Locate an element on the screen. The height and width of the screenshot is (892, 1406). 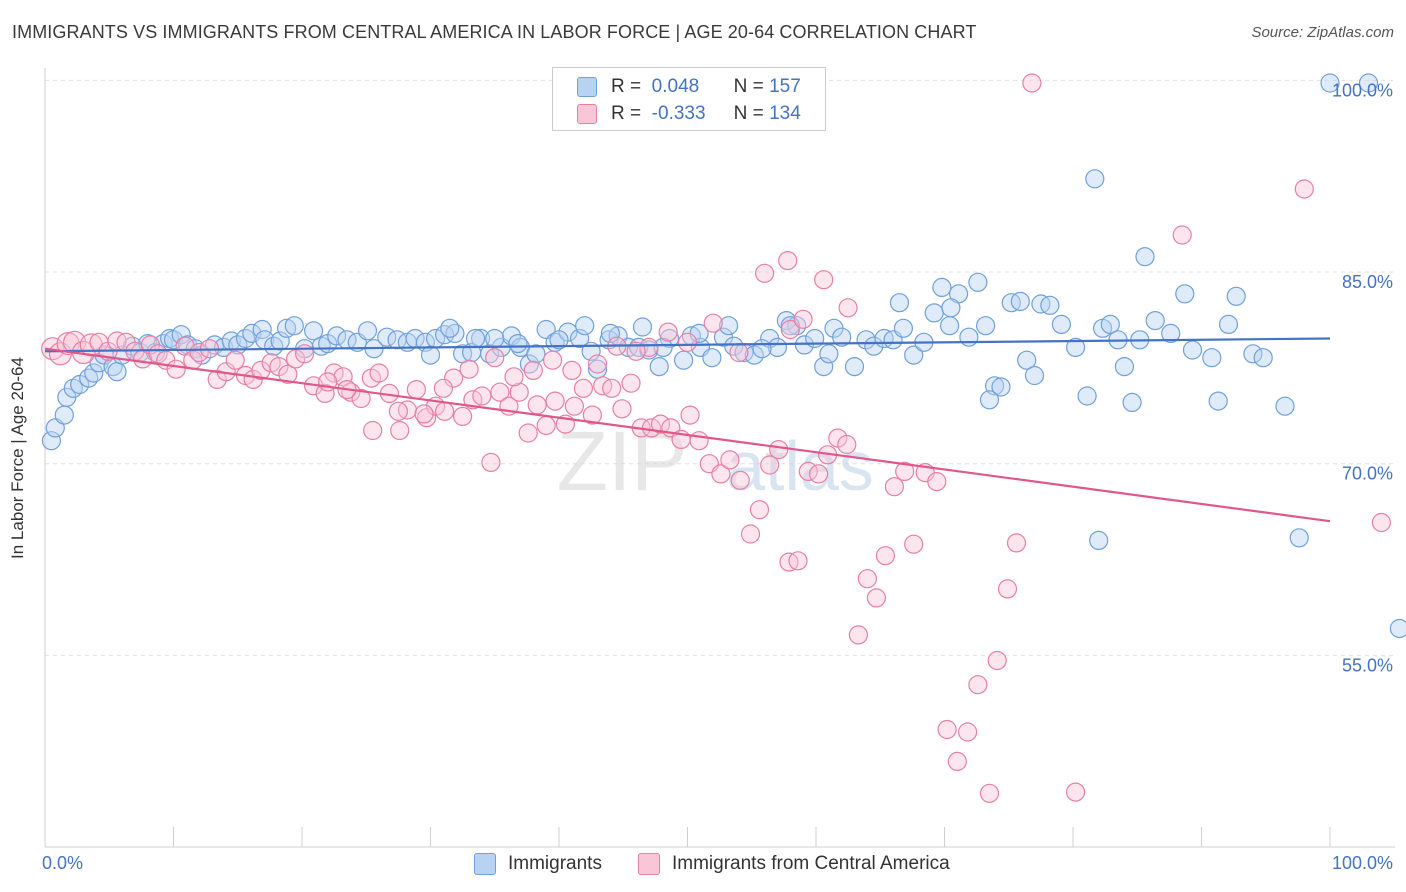
x-tick-label-1: 100.0% is located at coordinates (1362, 863).